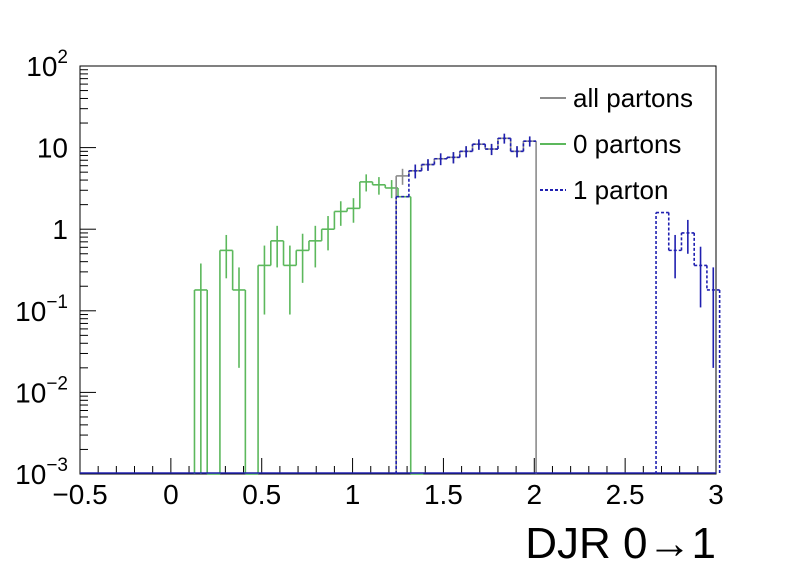  What do you see at coordinates (620, 543) in the screenshot?
I see `x-axis-label: DJR 0→1` at bounding box center [620, 543].